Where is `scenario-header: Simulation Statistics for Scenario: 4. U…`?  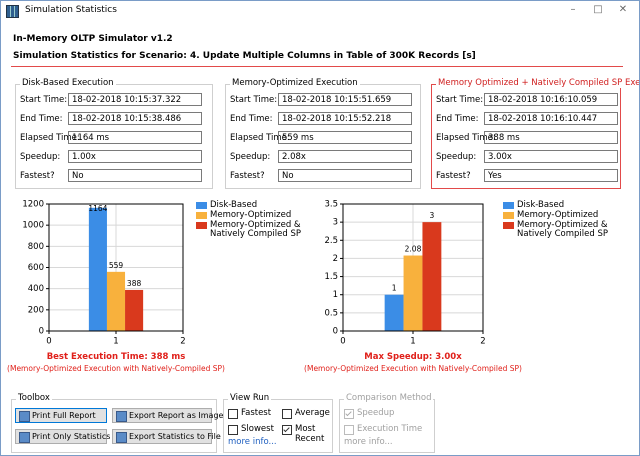 scenario-header: Simulation Statistics for Scenario: 4. U… is located at coordinates (244, 56).